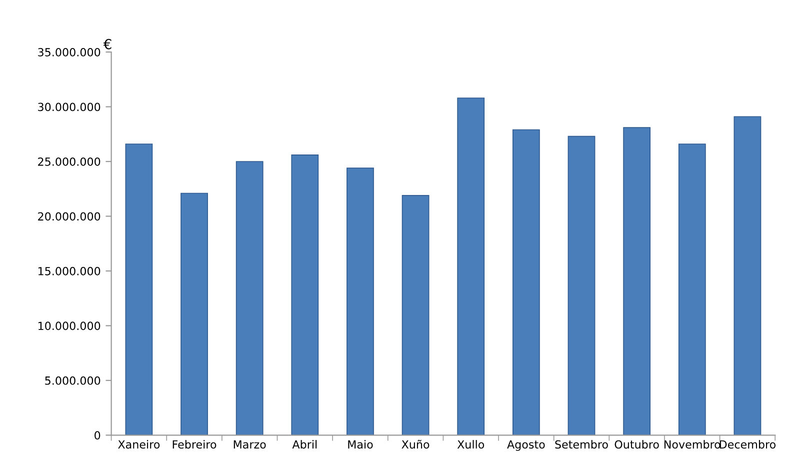 This screenshot has width=795, height=473. I want to click on x-tick-label: Outubro, so click(636, 444).